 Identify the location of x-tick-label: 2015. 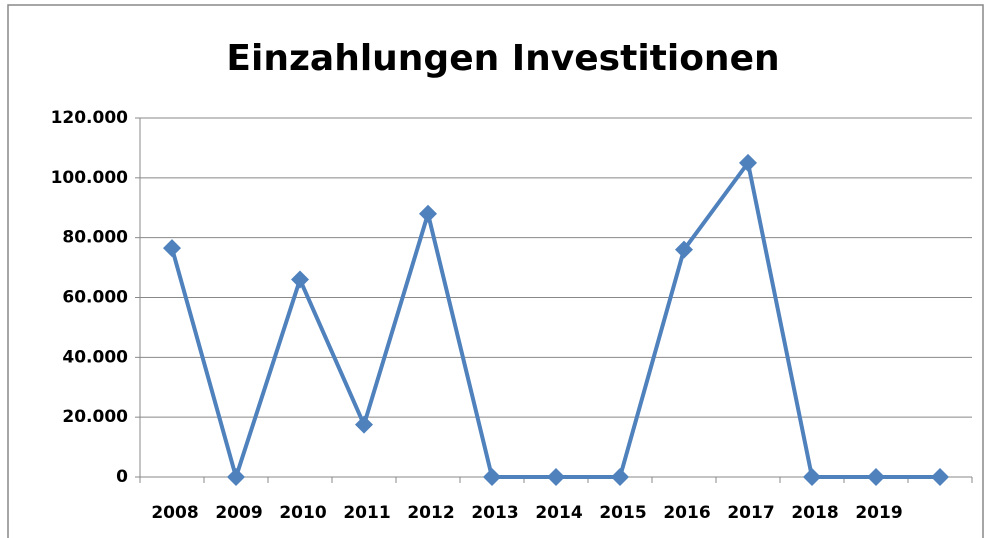
(622, 513).